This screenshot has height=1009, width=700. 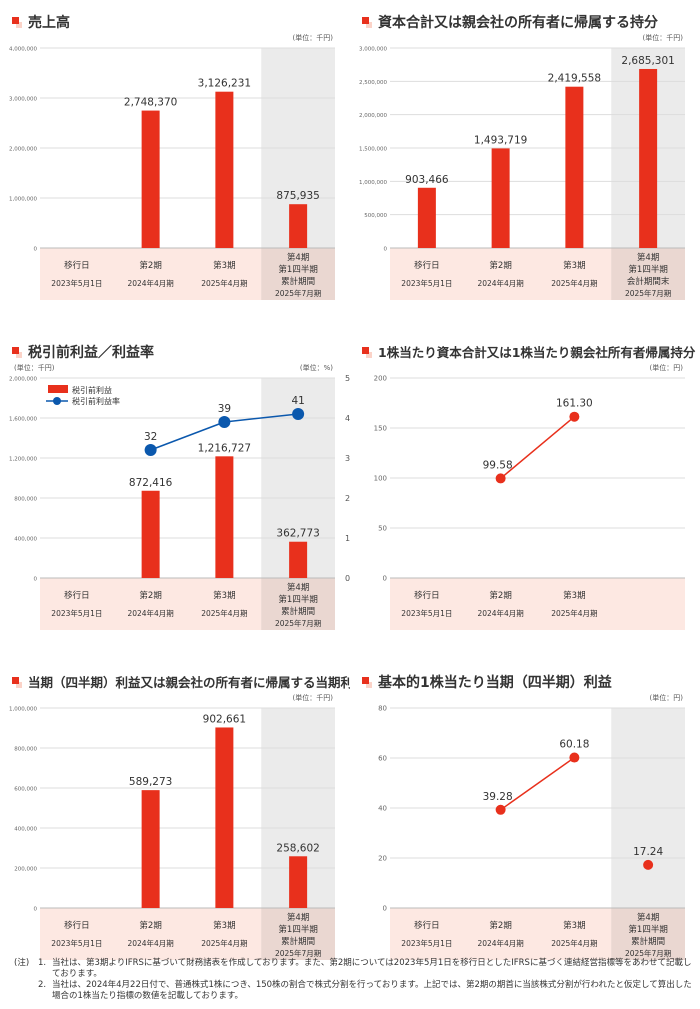 I want to click on y-tick-label: 20, so click(x=382, y=859).